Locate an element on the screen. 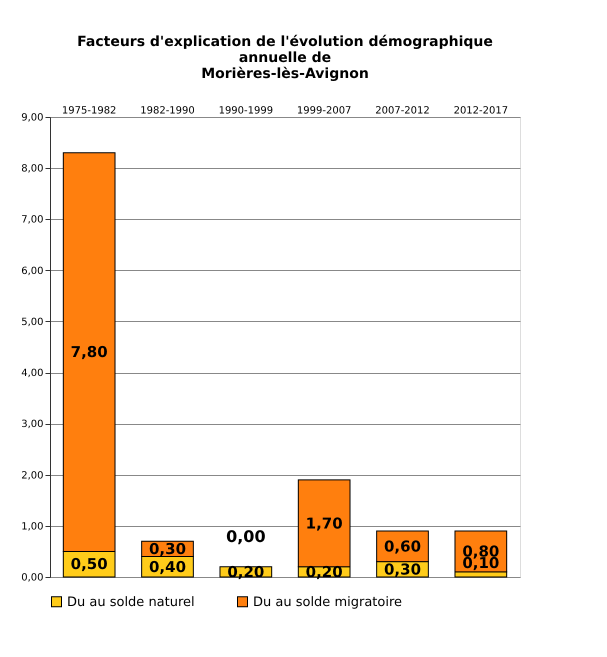  y-tick-label: 2,00 is located at coordinates (32, 476).